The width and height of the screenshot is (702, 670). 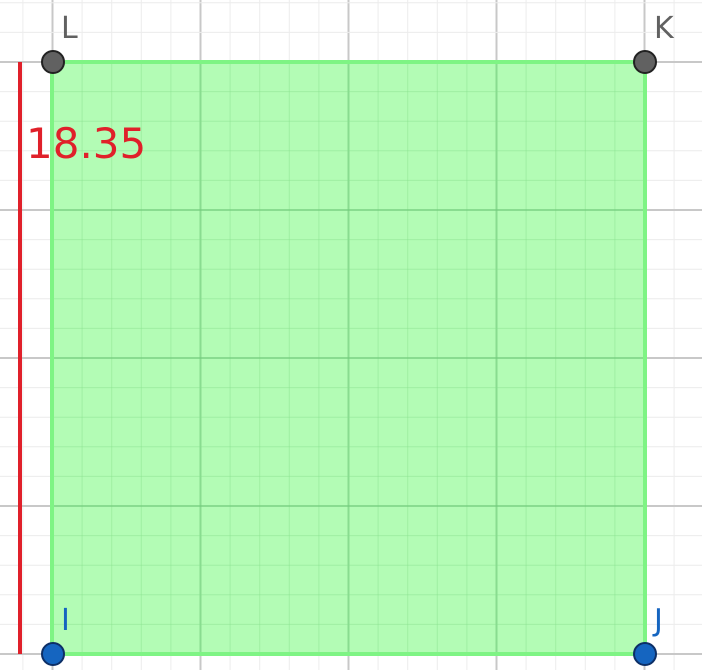 What do you see at coordinates (69, 28) in the screenshot?
I see `point-label-l: L` at bounding box center [69, 28].